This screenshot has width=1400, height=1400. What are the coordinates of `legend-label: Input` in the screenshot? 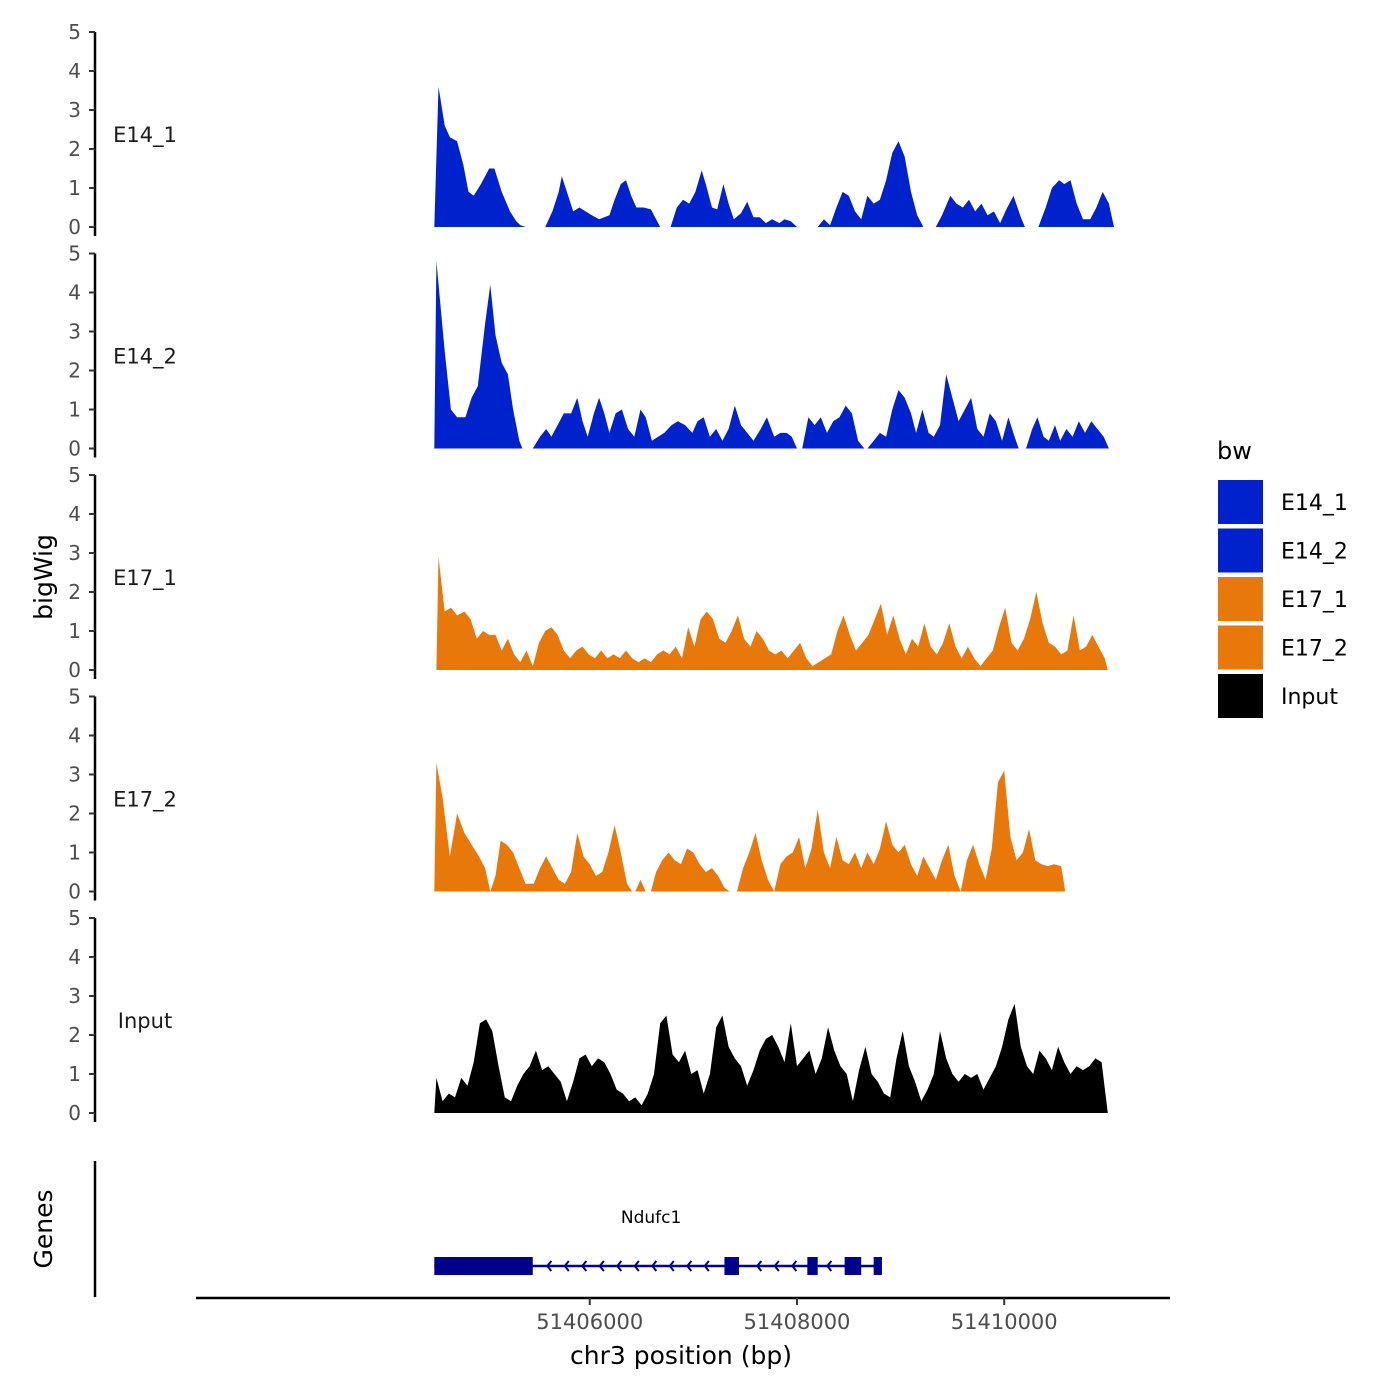 It's located at (1309, 697).